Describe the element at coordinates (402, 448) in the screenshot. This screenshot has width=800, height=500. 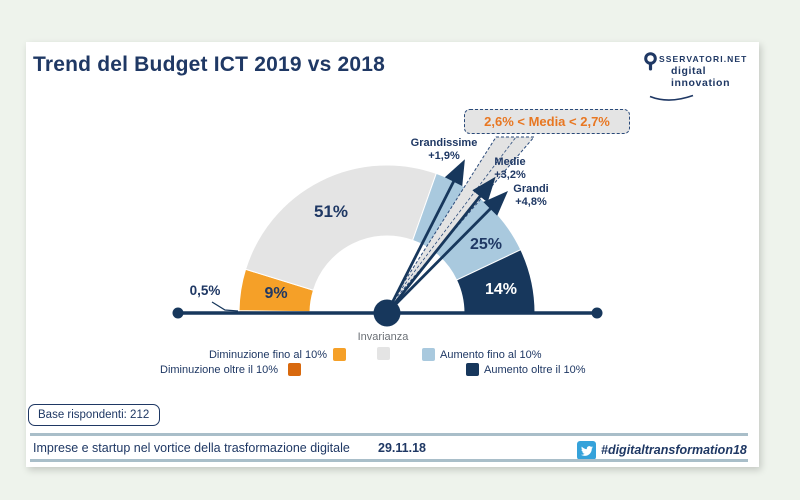
I see `footer-date: 29.11.18` at that location.